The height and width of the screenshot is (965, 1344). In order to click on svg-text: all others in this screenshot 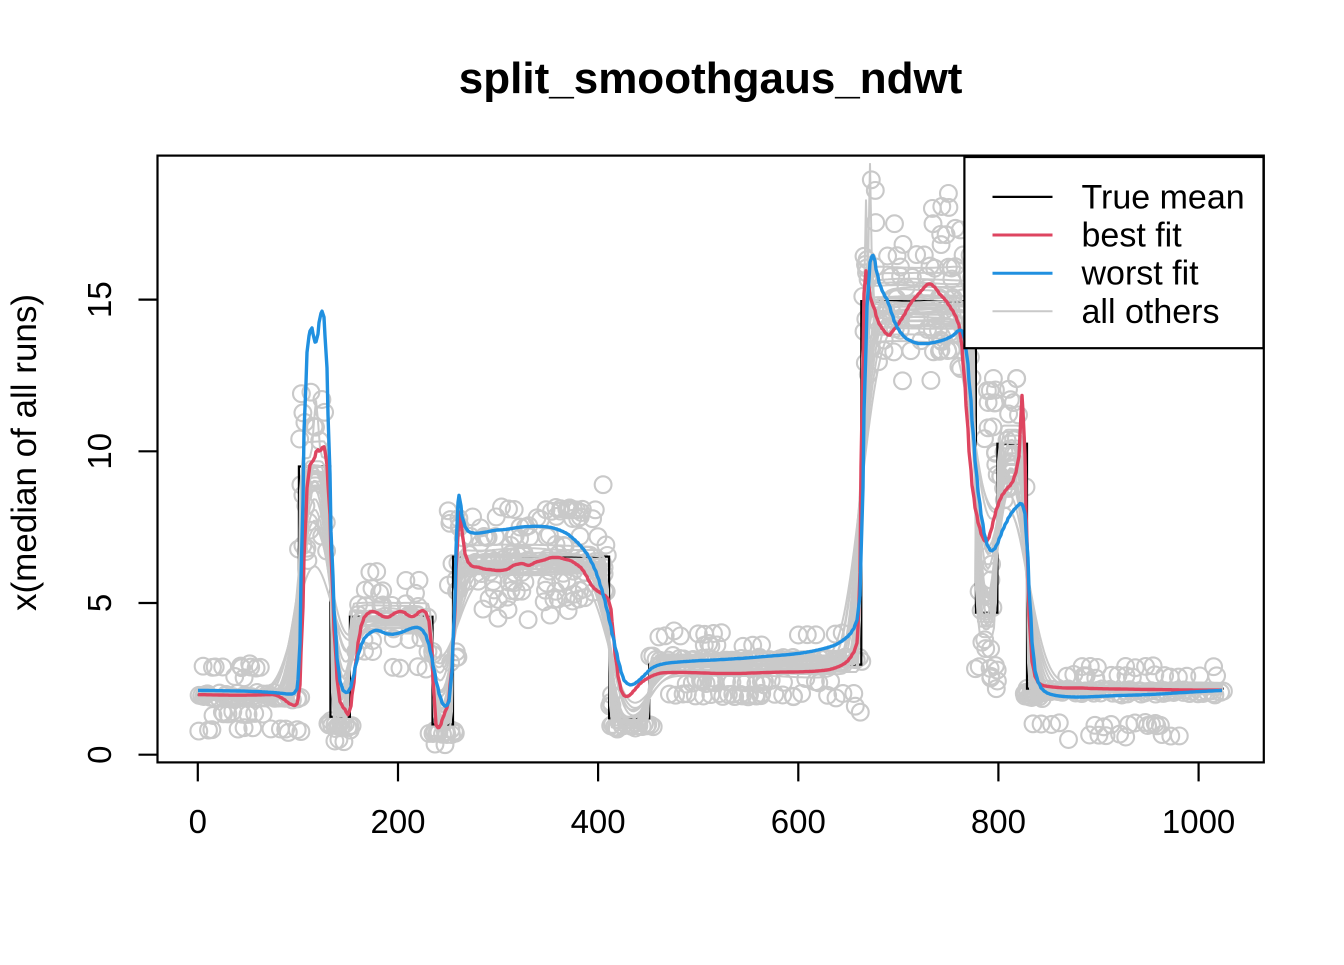, I will do `click(1151, 312)`.